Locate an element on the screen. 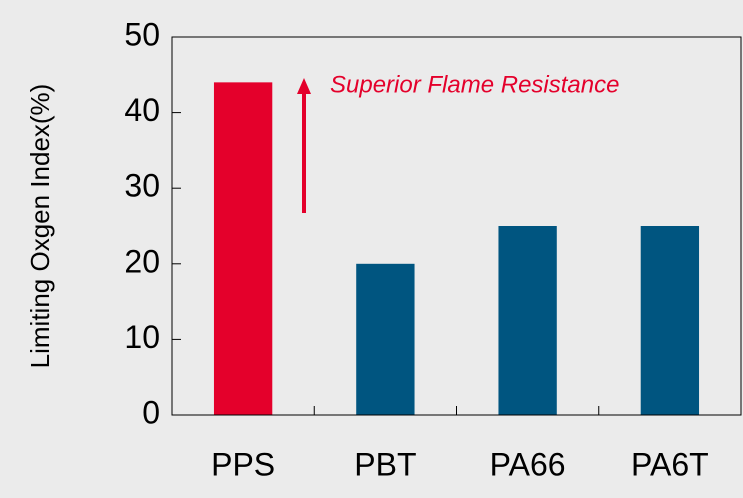 The width and height of the screenshot is (743, 498). y-tick-label: 0 is located at coordinates (151, 412).